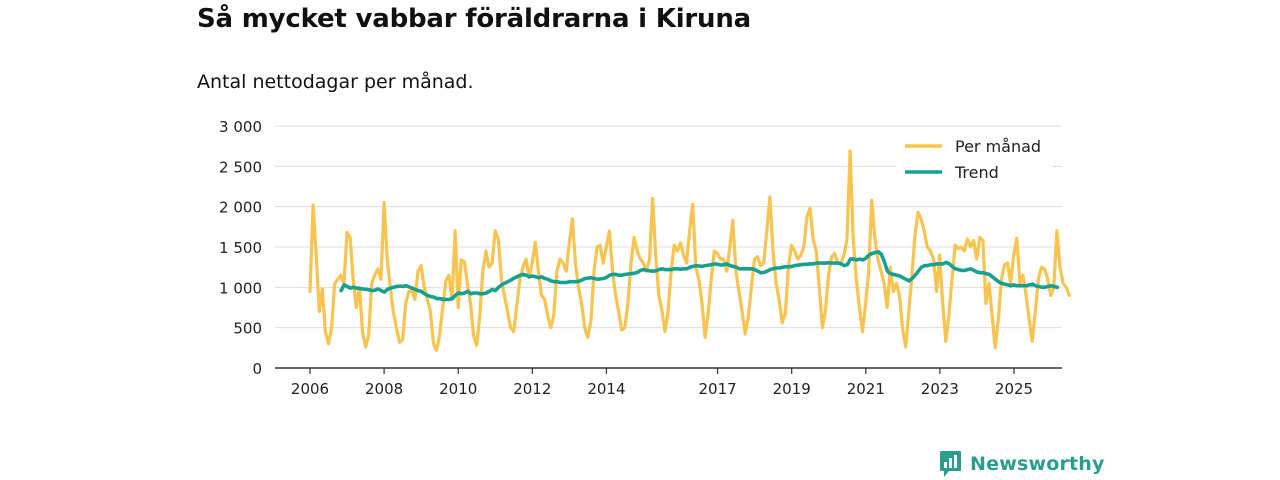 The height and width of the screenshot is (480, 1280). I want to click on x-tick-label: 2023, so click(940, 389).